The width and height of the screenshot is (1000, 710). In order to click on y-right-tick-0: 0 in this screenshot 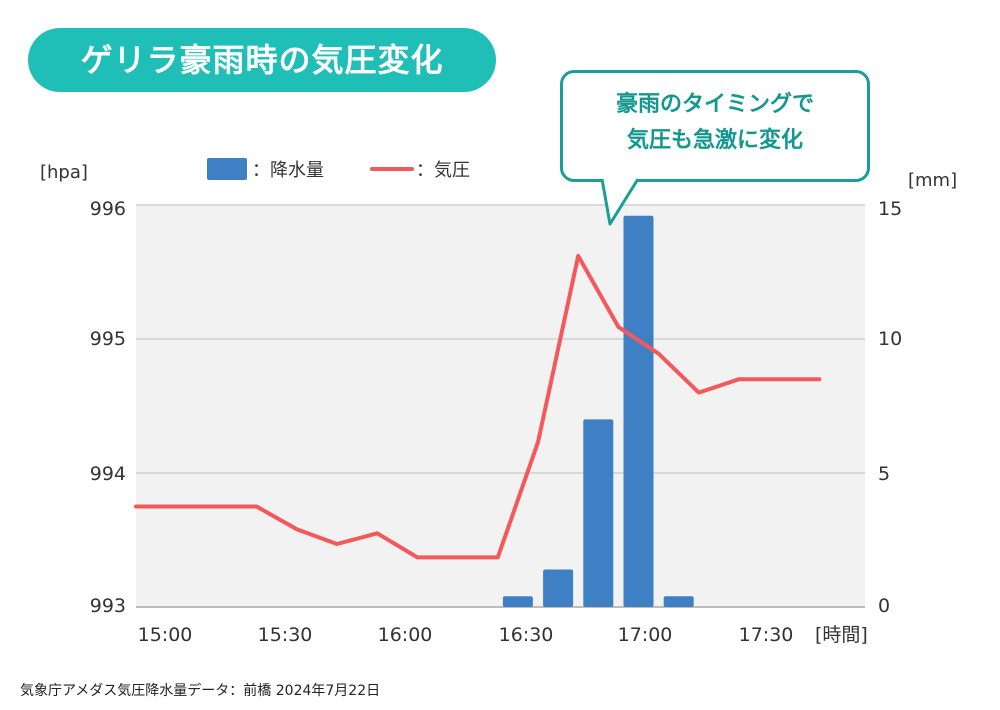, I will do `click(884, 606)`.